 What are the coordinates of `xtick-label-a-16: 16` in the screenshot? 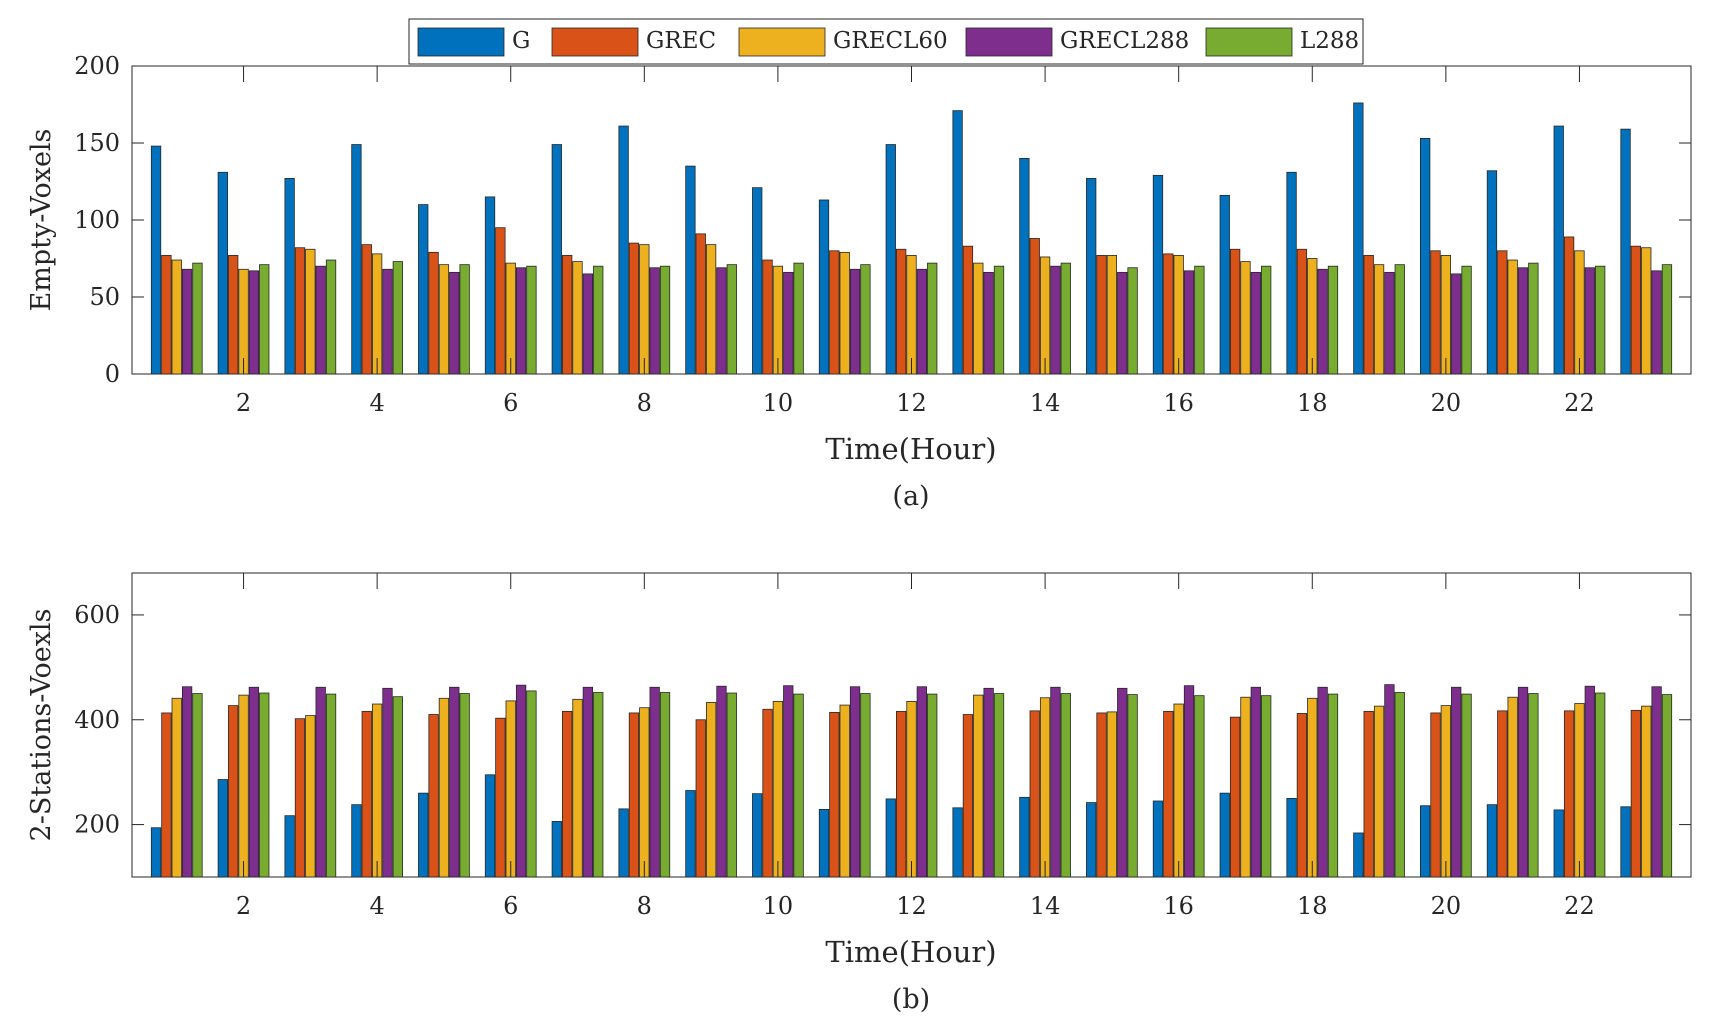 It's located at (1178, 403).